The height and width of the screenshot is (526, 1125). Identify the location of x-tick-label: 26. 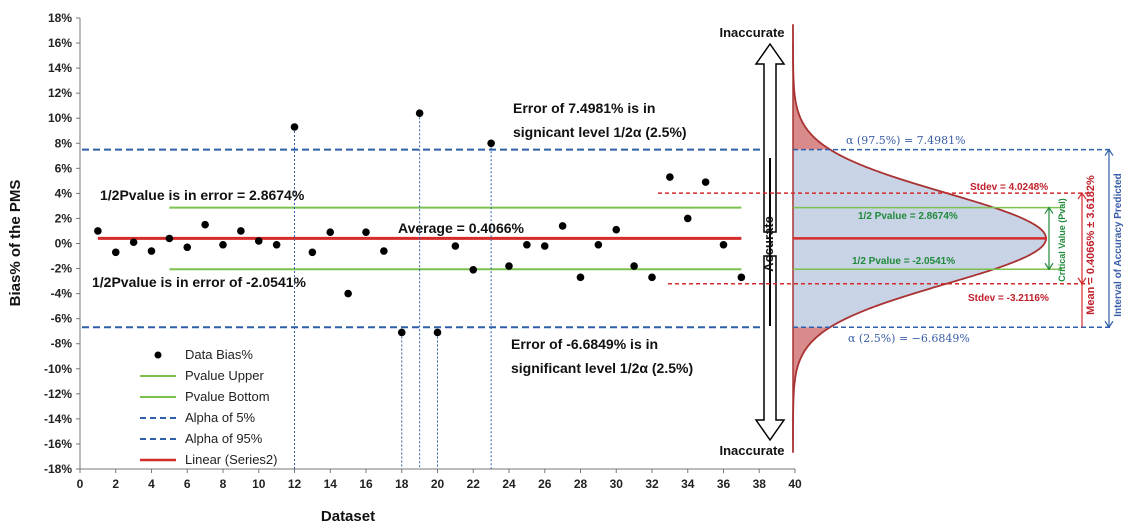
(545, 484).